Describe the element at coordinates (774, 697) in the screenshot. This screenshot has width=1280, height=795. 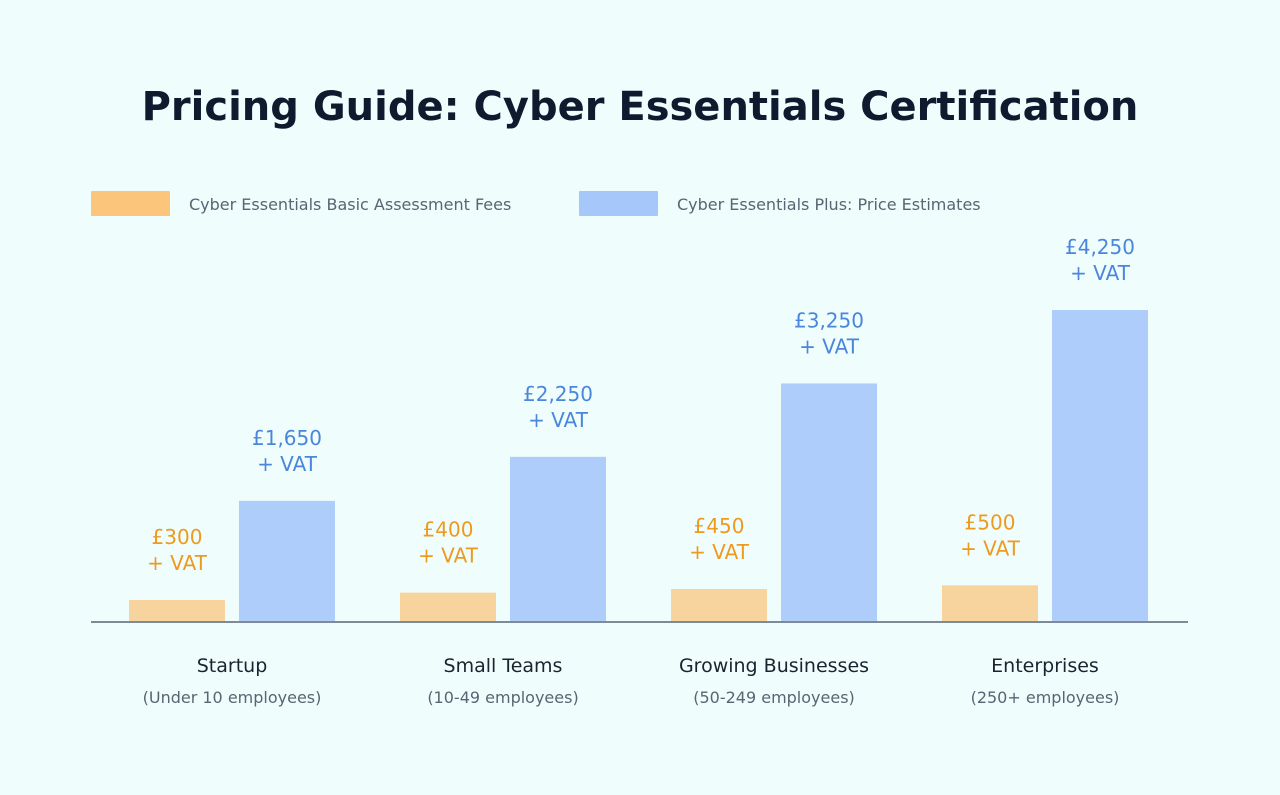
I see `category-subtitle-2: (50-249 employees)` at that location.